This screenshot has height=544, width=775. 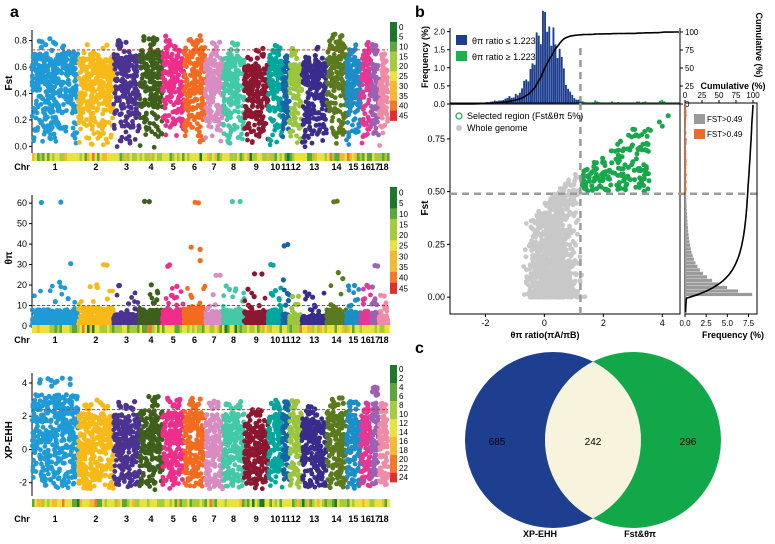 I want to click on chromosome-label: 6, so click(x=194, y=167).